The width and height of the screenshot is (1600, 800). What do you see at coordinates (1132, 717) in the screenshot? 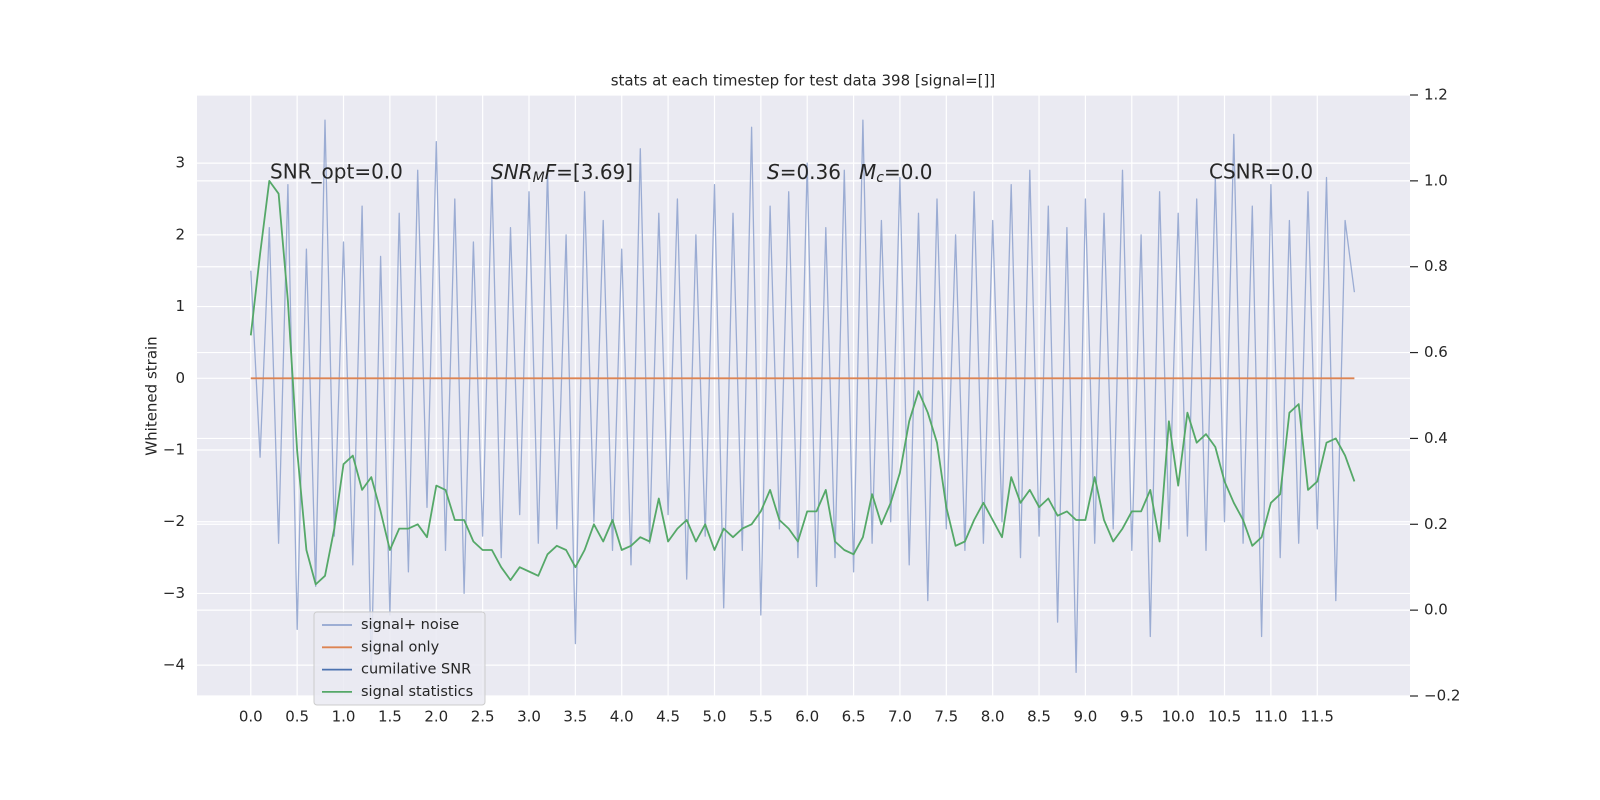
I see `x-tick-label: 9.5` at bounding box center [1132, 717].